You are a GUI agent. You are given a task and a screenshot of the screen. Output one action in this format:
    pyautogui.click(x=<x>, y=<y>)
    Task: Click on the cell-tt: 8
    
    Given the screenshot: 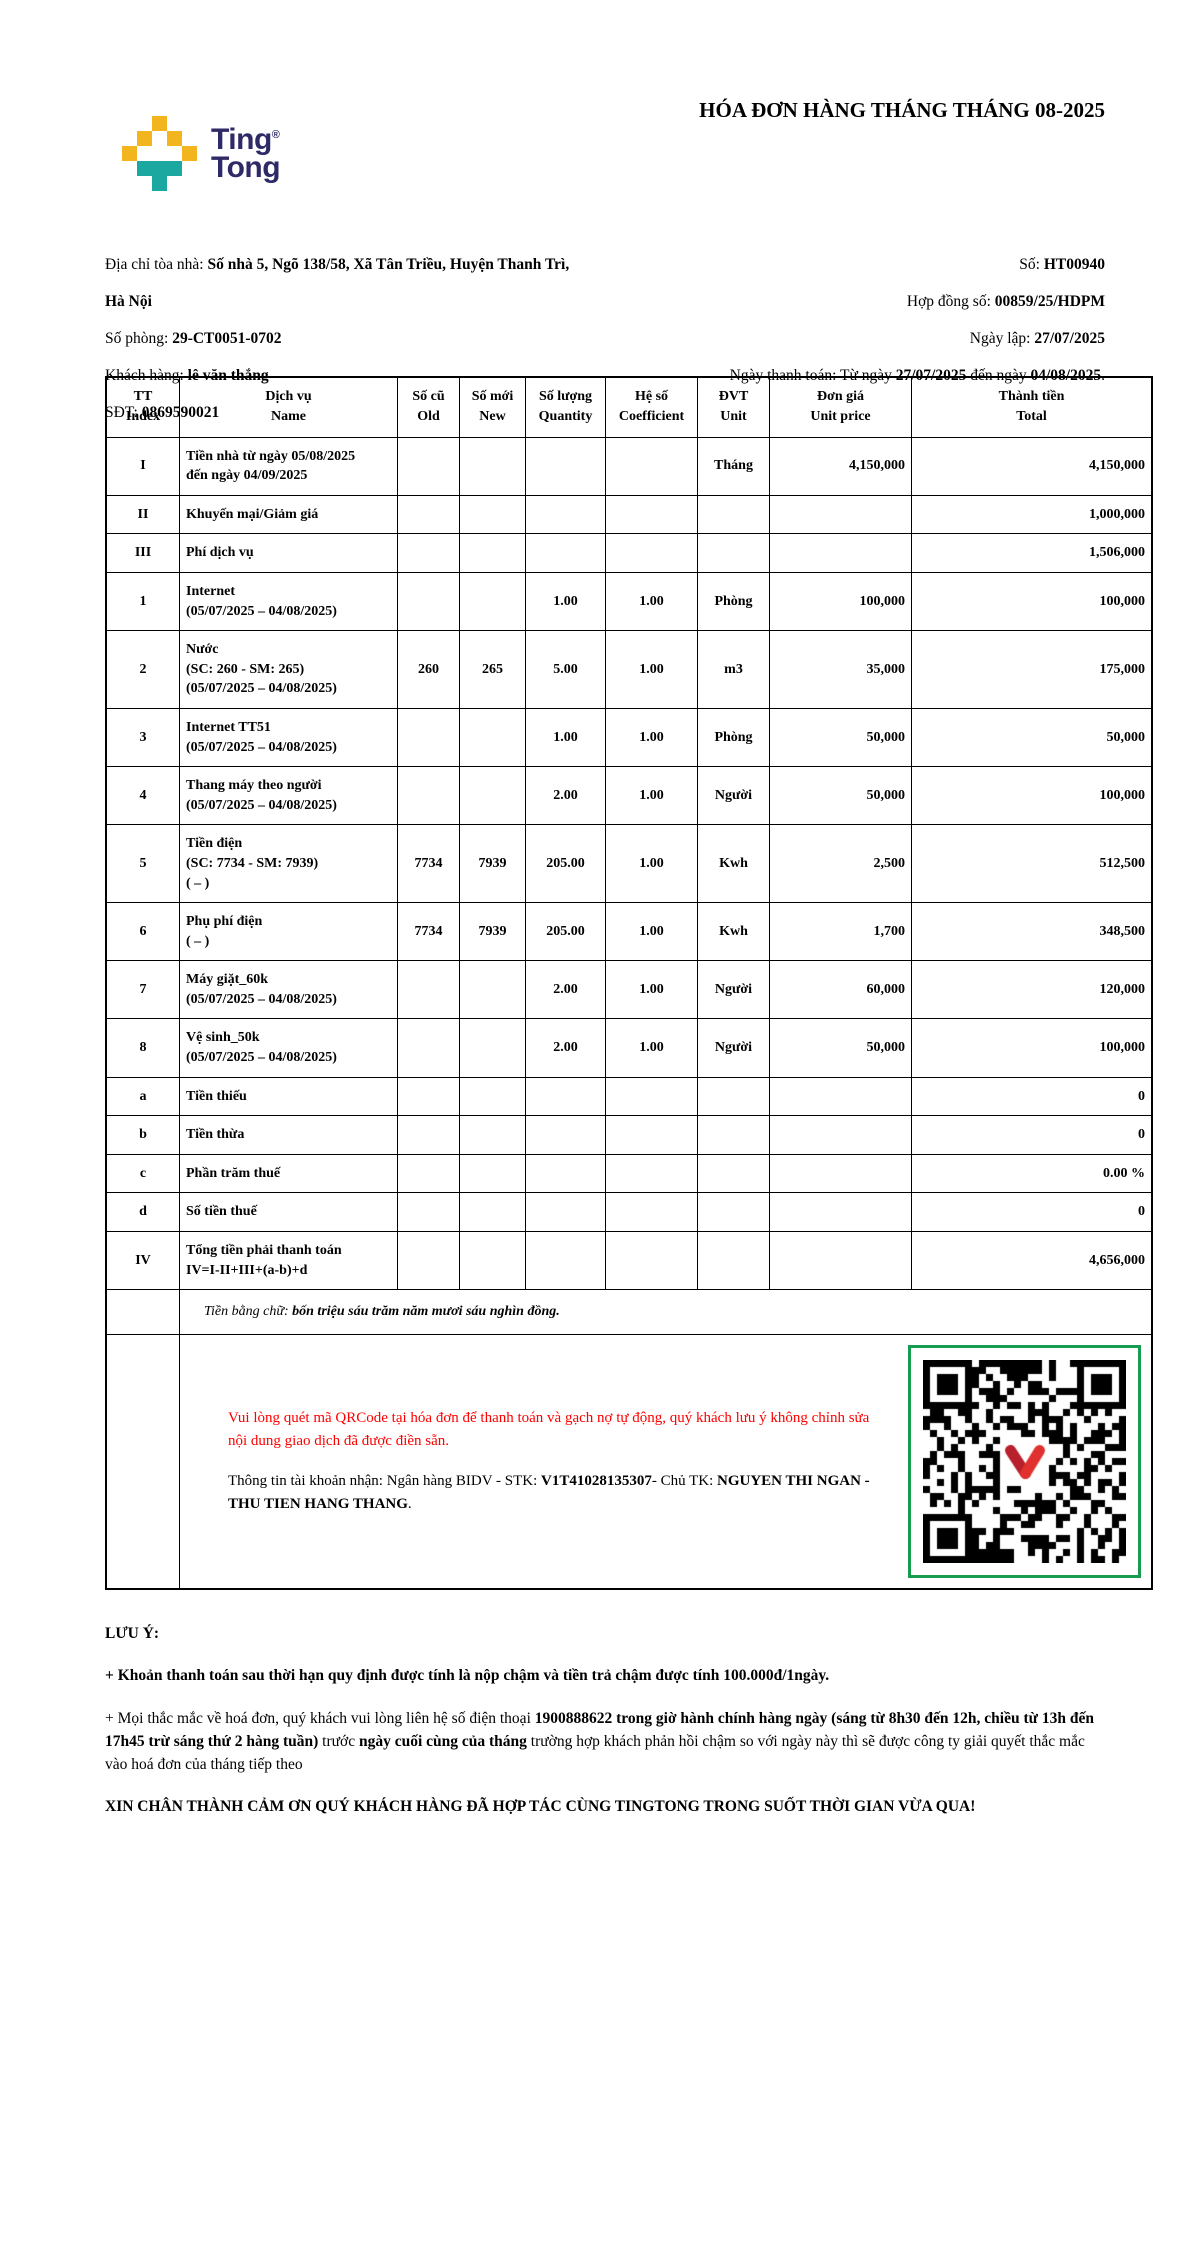 What is the action you would take?
    pyautogui.click(x=142, y=1048)
    